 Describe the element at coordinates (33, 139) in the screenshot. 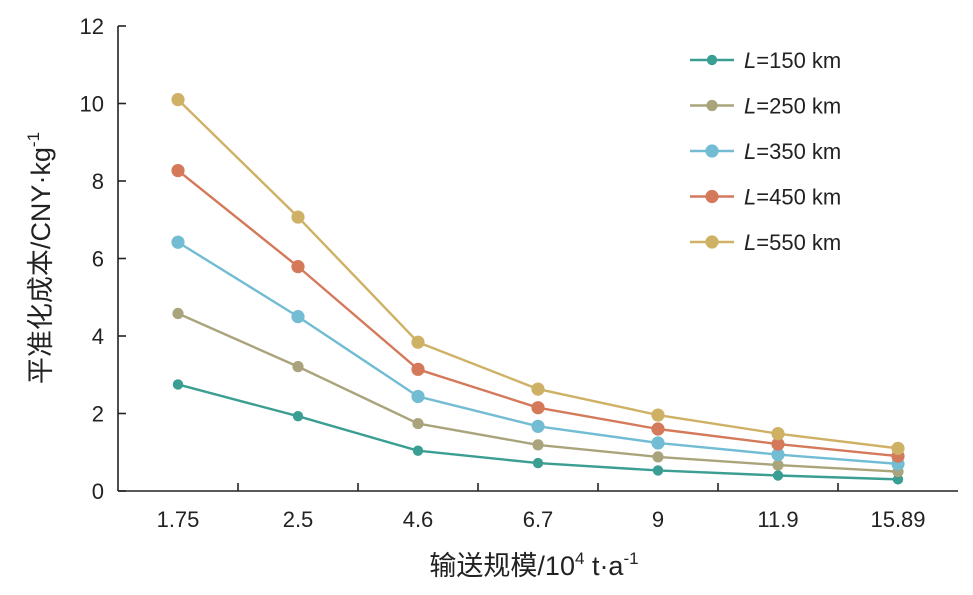

I see `y-axis-title-sup: -1` at that location.